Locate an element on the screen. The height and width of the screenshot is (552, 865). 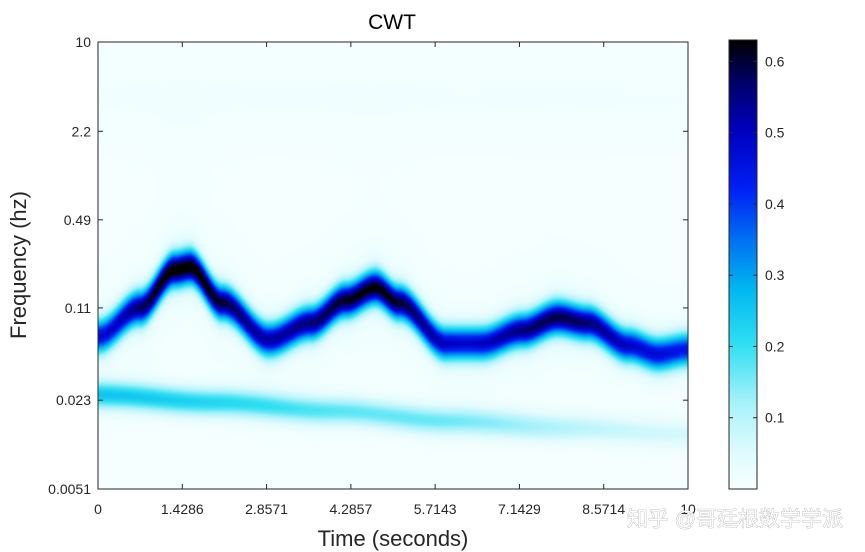
chart-title: CWT is located at coordinates (392, 22).